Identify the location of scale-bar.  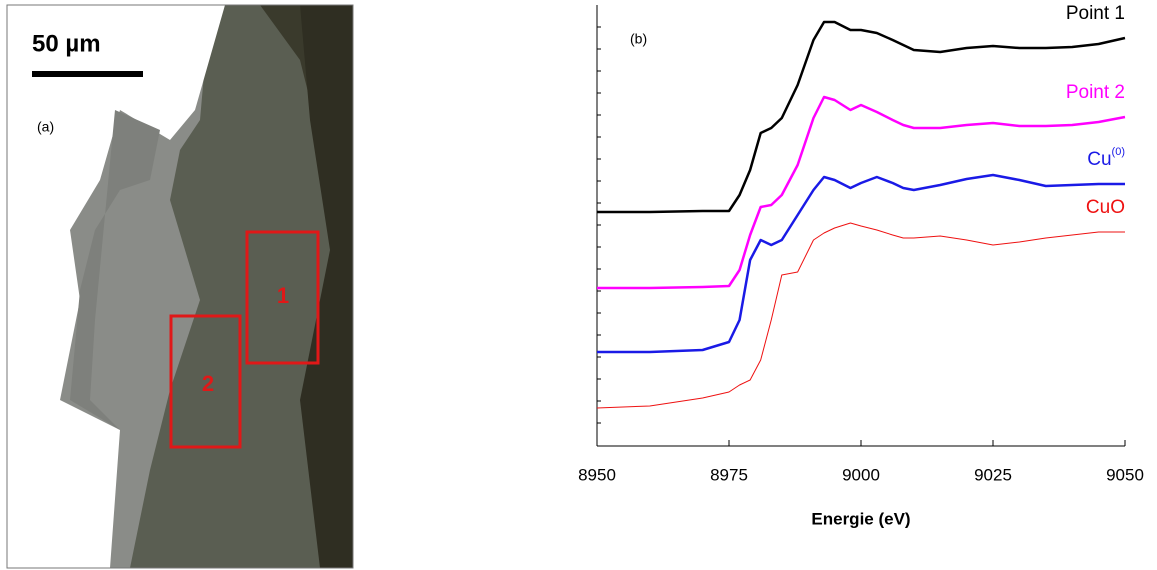
(87, 74).